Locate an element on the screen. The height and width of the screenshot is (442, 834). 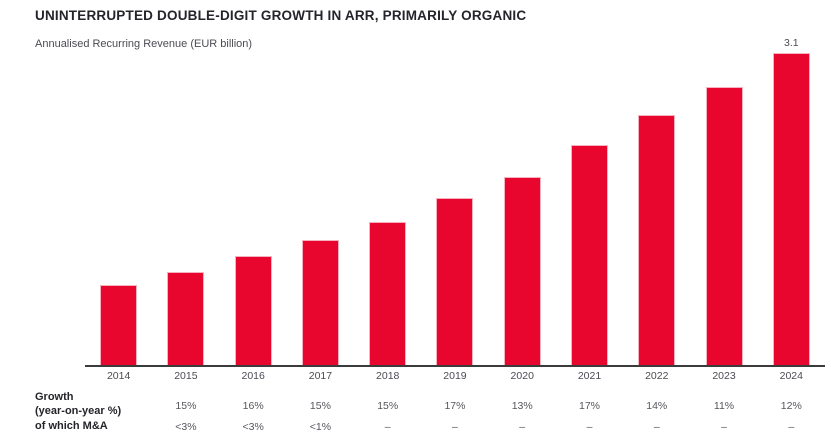
bar-column-2024: 3.1 is located at coordinates (791, 200).